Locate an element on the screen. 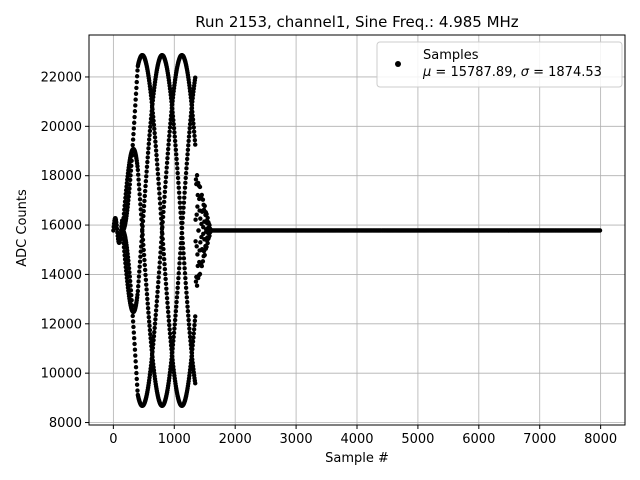 The height and width of the screenshot is (480, 640). x-tick-label: 0 is located at coordinates (113, 439).